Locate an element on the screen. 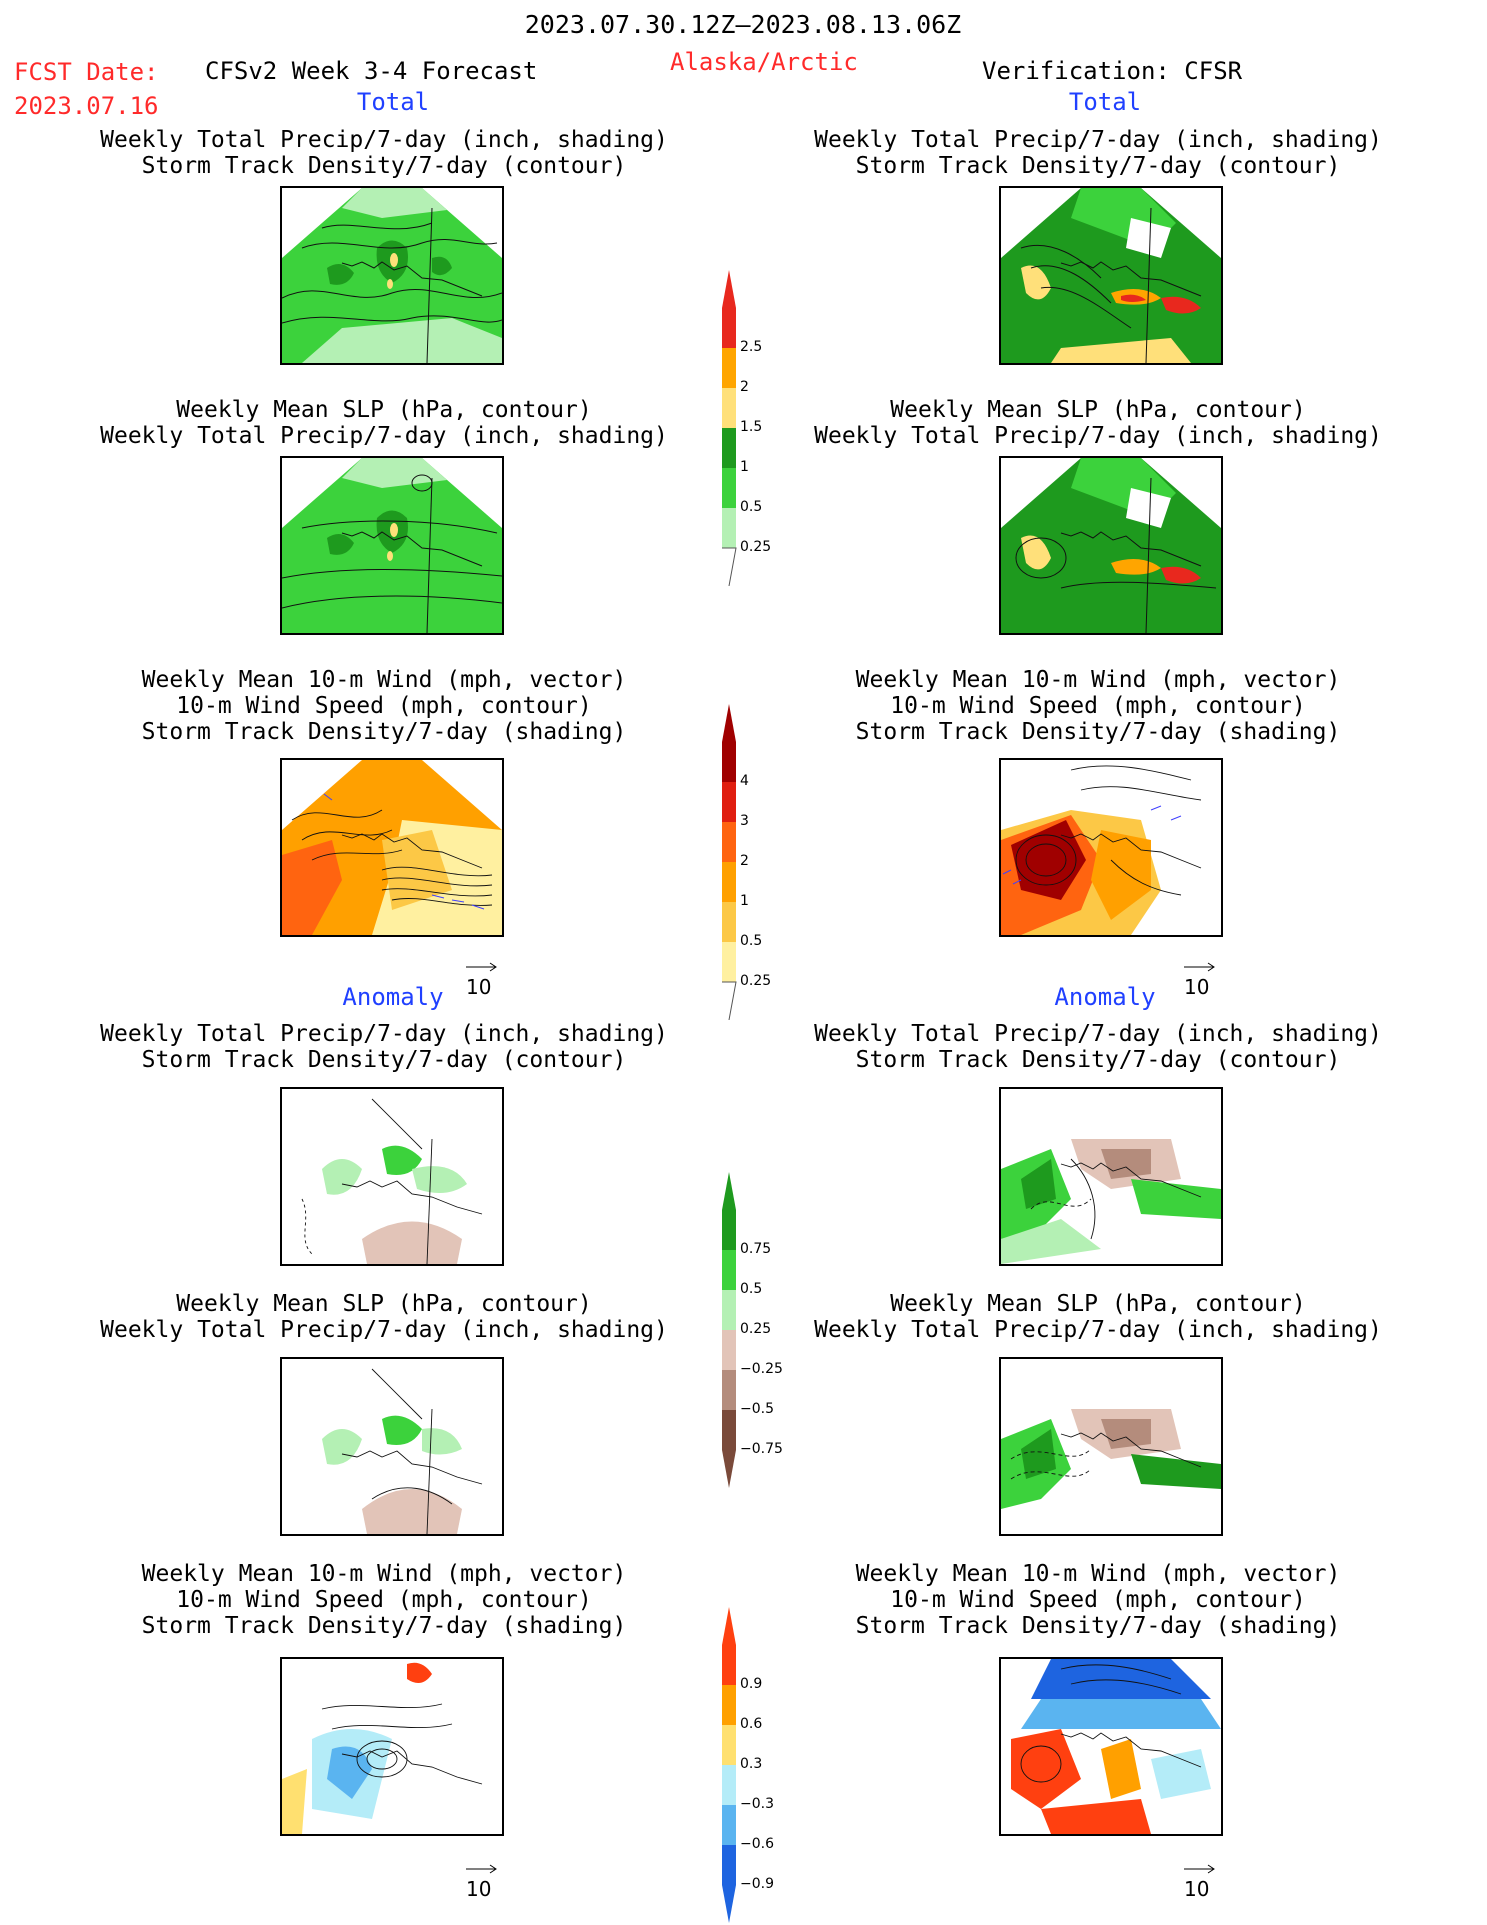 This screenshot has width=1487, height=1925. colorbar-tick-label: −0.3 is located at coordinates (757, 1804).